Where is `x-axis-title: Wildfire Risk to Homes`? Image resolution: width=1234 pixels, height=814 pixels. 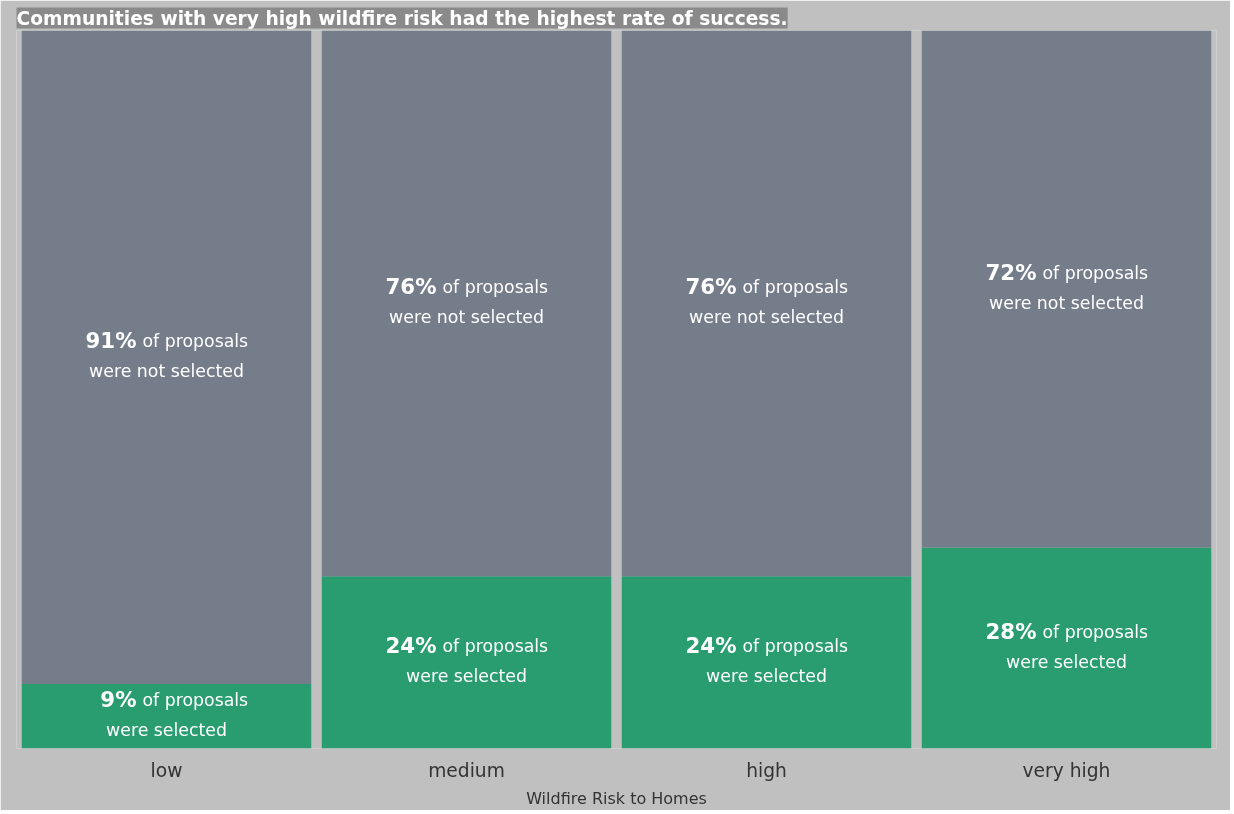
x-axis-title: Wildfire Risk to Homes is located at coordinates (616, 798).